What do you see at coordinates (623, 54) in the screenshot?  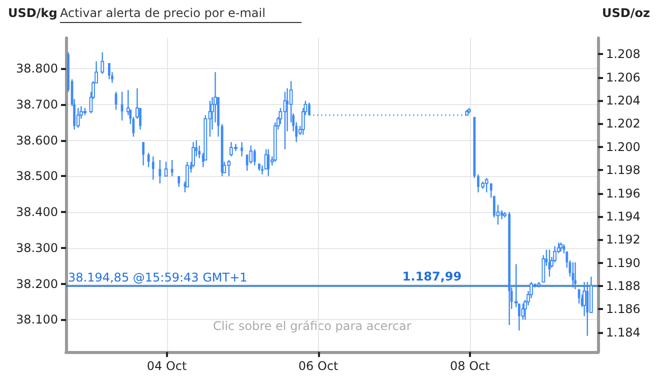 I see `y2-tick-label: 1.208` at bounding box center [623, 54].